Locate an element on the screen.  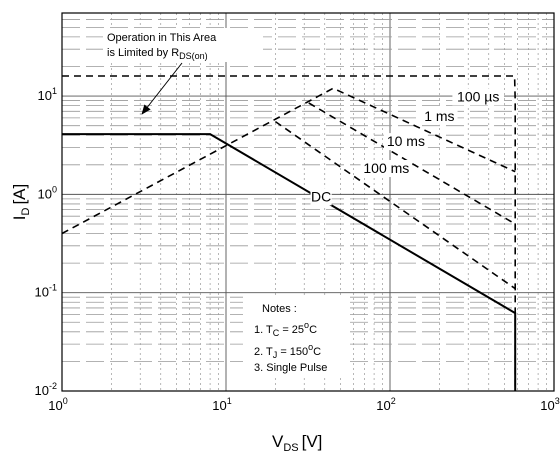
curve-label: 100 ms is located at coordinates (386, 168).